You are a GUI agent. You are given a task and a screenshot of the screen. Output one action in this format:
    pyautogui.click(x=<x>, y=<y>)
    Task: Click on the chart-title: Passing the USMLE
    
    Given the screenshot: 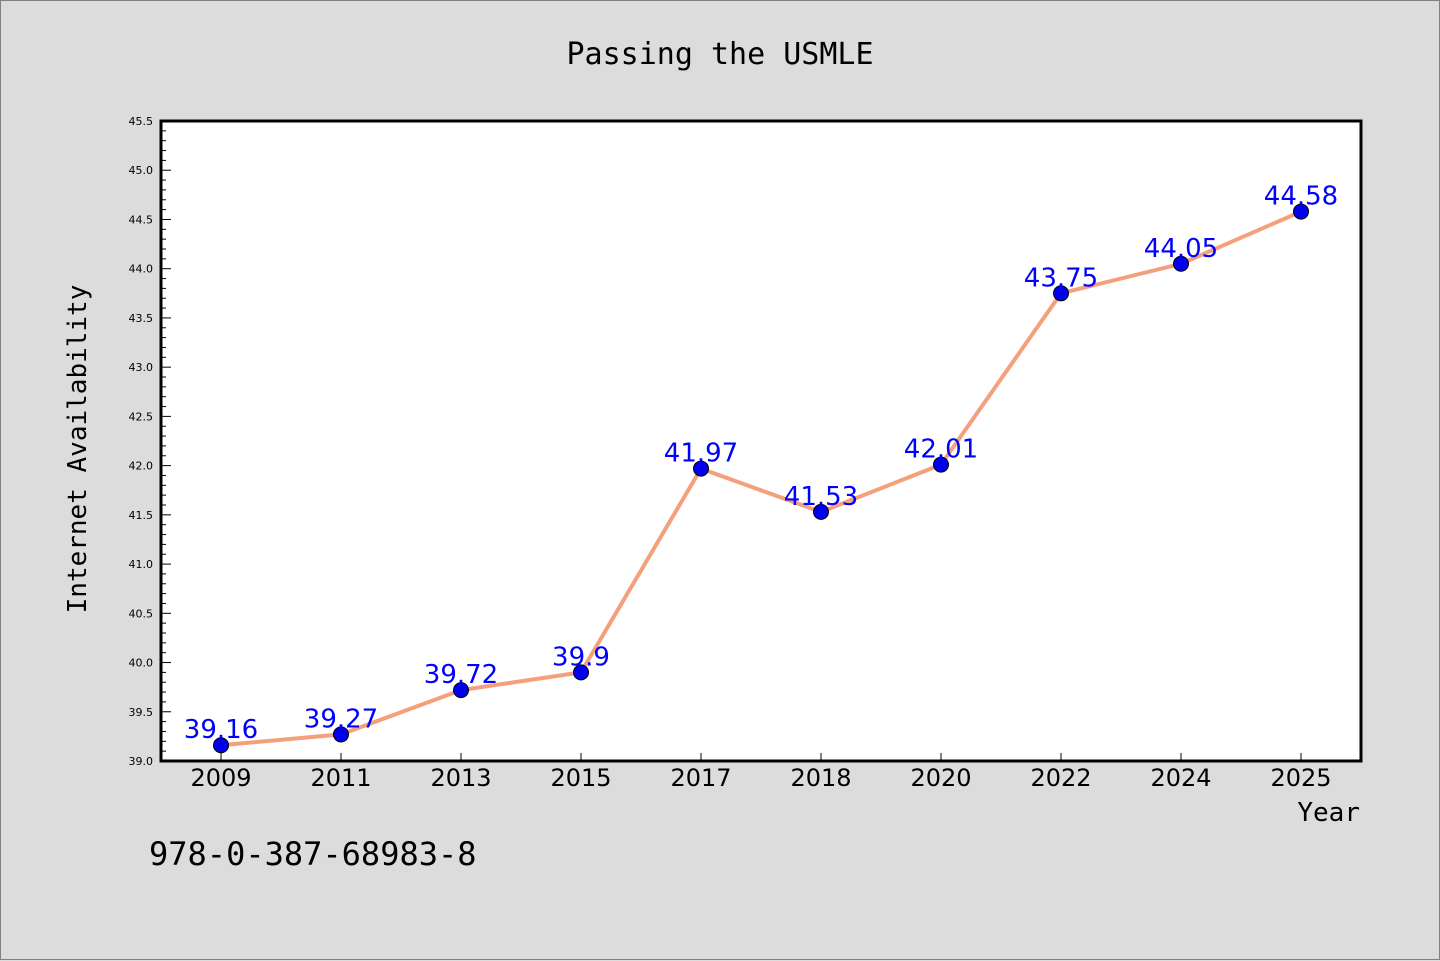 What is the action you would take?
    pyautogui.click(x=719, y=54)
    